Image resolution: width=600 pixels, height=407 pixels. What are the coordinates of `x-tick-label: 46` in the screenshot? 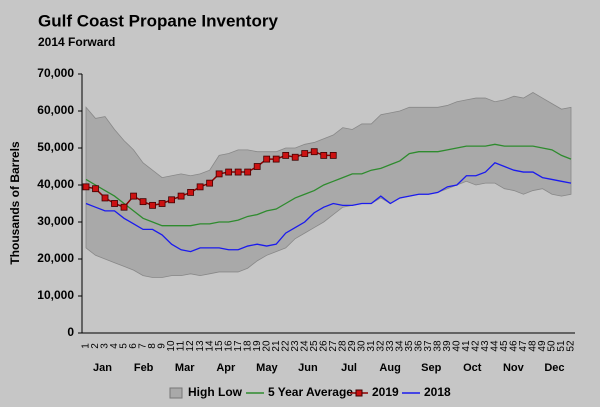 It's located at (514, 346).